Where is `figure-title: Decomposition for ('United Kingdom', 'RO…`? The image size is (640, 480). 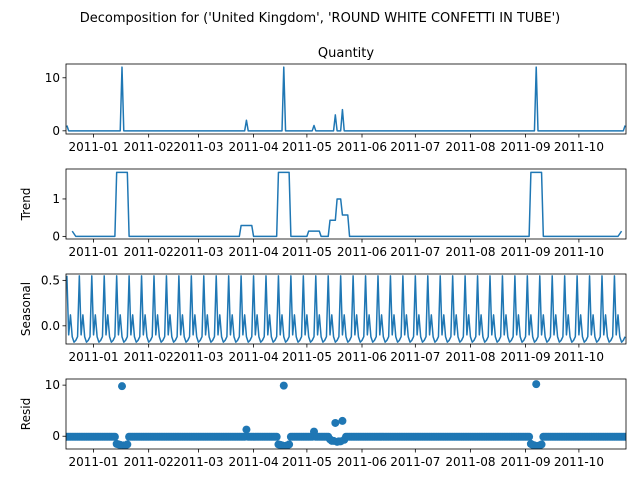
figure-title: Decomposition for ('United Kingdom', 'RO… is located at coordinates (320, 18).